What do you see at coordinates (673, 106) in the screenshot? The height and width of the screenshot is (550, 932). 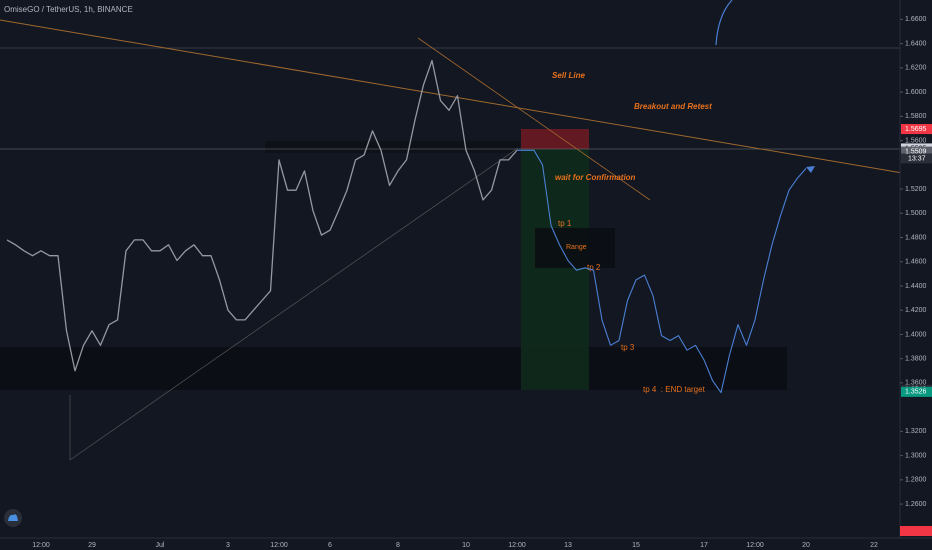 I see `annotation: Breakout and Retest` at bounding box center [673, 106].